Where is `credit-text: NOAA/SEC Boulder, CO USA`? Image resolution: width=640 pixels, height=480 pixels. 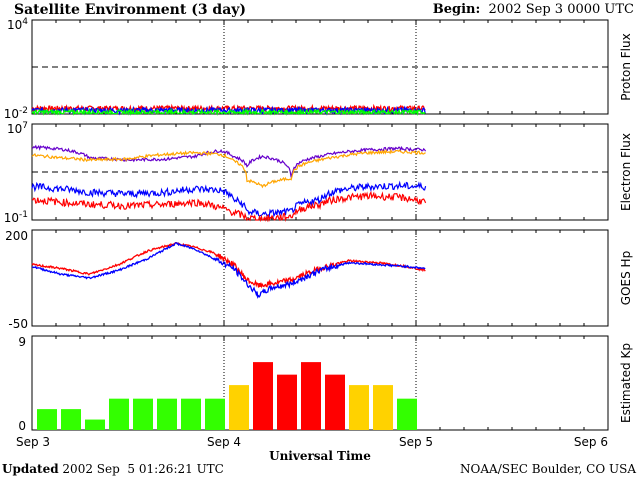
credit-text: NOAA/SEC Boulder, CO USA is located at coordinates (548, 469).